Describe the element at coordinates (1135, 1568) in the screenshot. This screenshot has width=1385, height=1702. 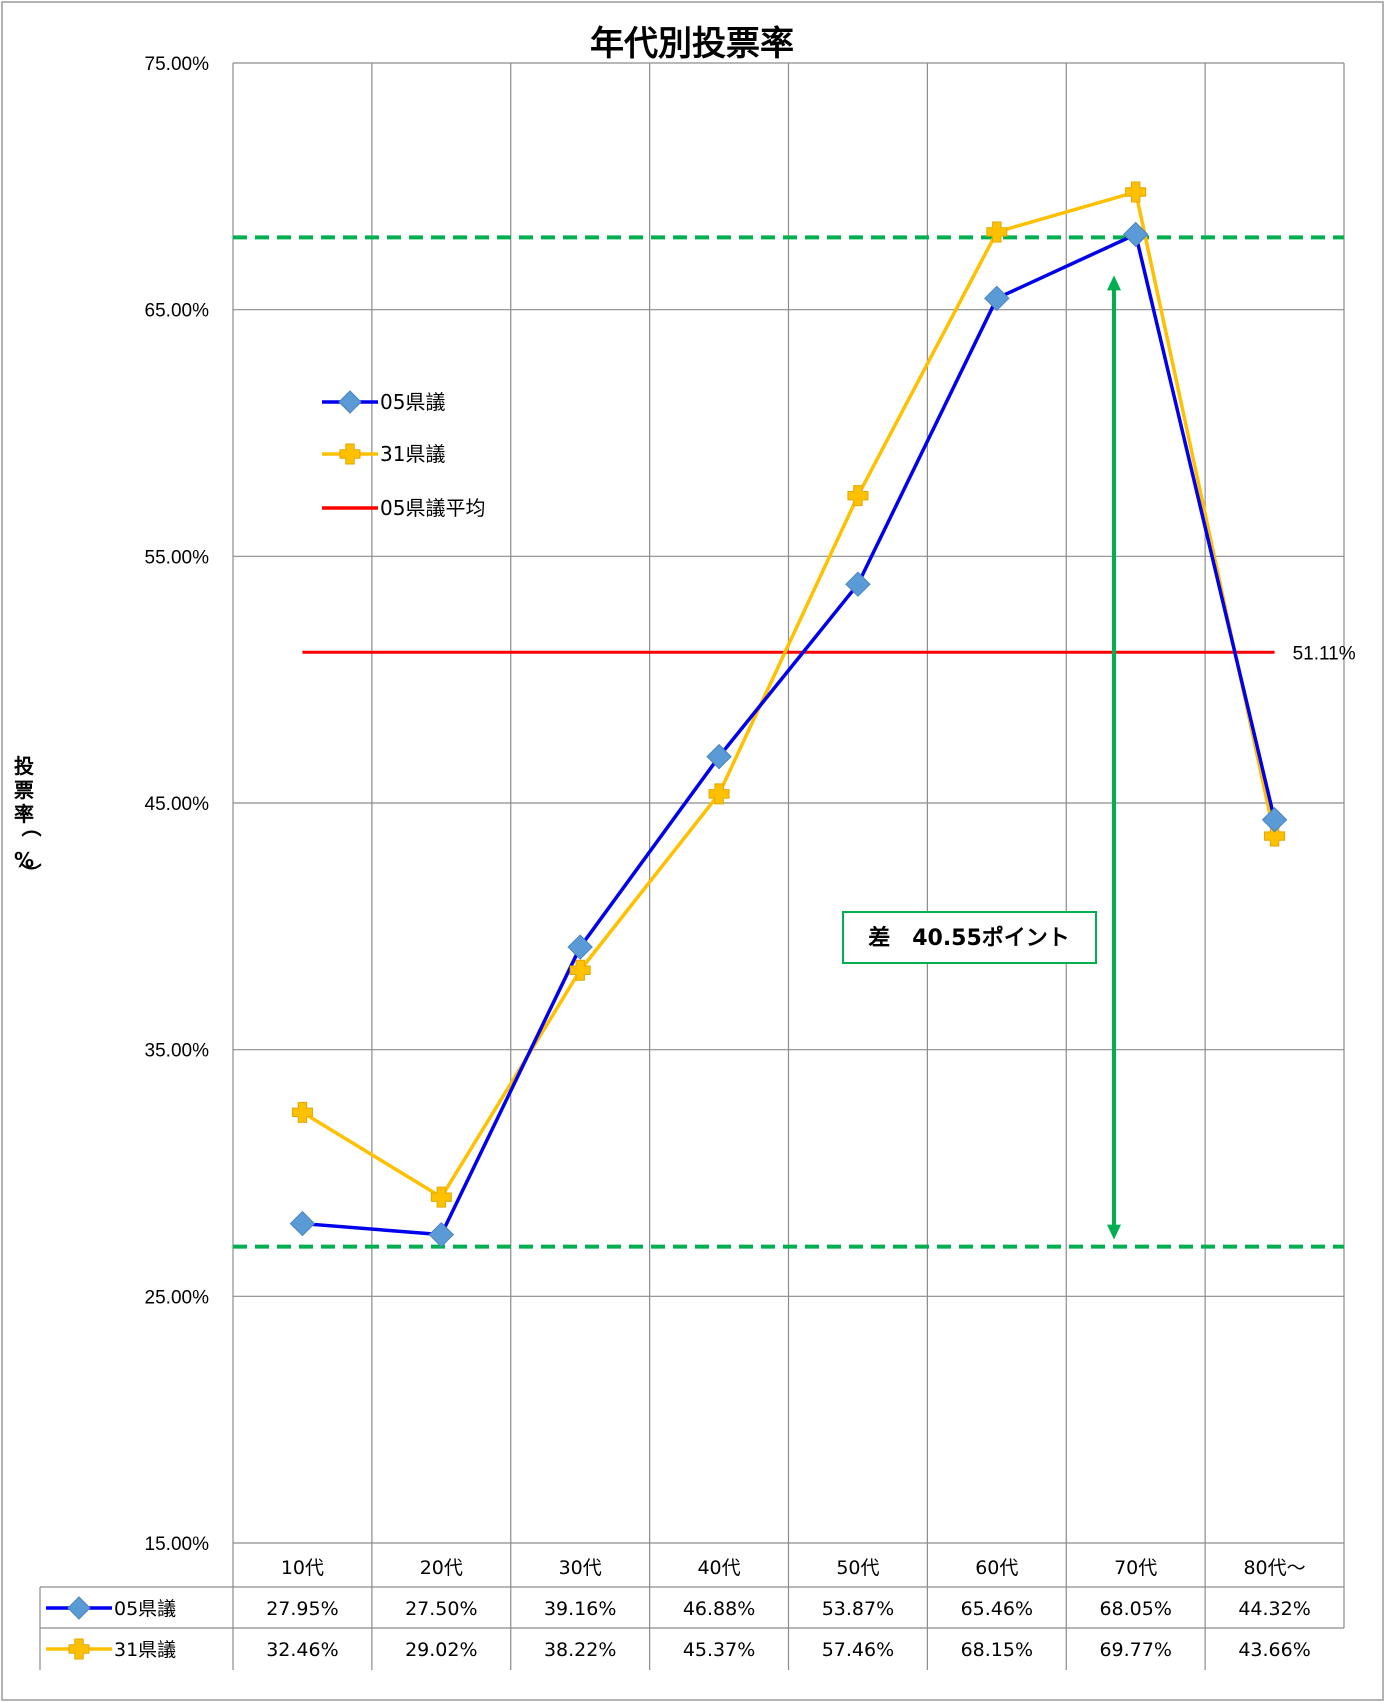
I see `x-tick-label: 70代` at that location.